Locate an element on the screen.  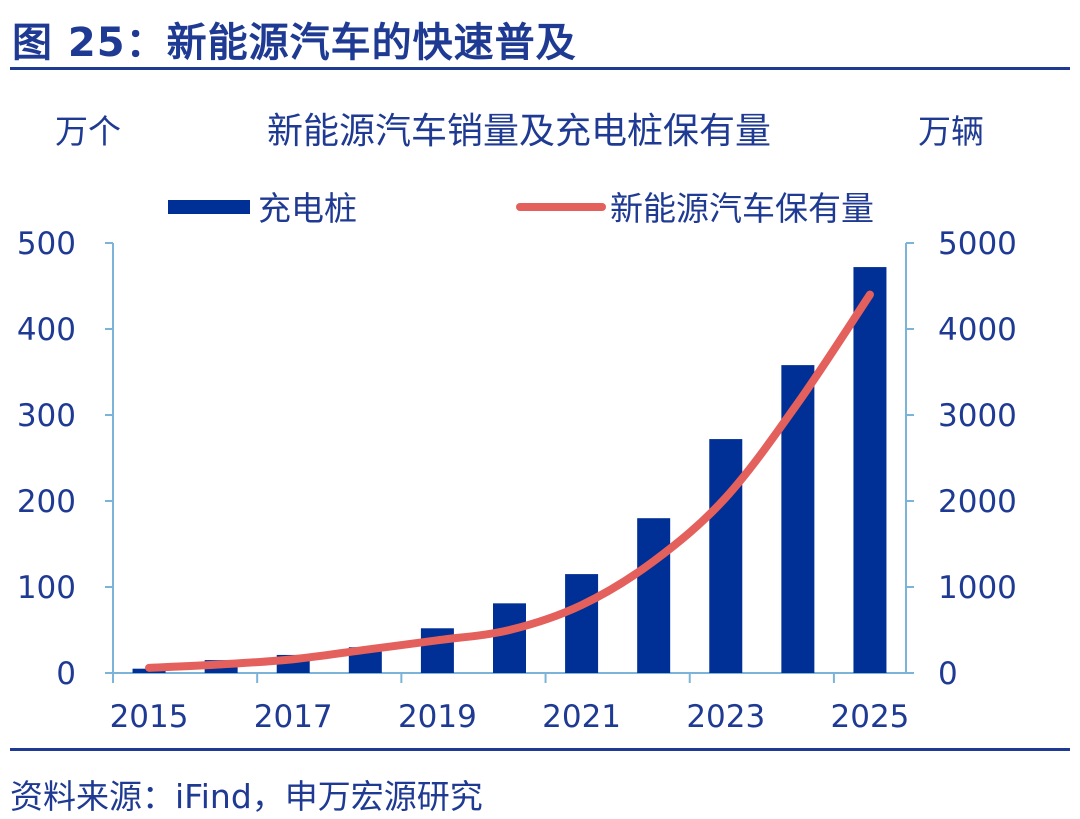
x-tick-label: 2025 is located at coordinates (870, 717).